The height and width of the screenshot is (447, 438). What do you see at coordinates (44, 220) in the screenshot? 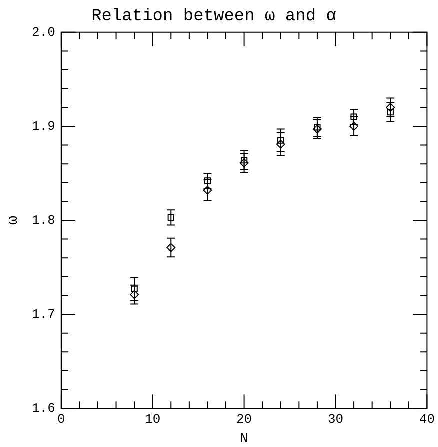
I see `y-tick-label: 1.8` at bounding box center [44, 220].